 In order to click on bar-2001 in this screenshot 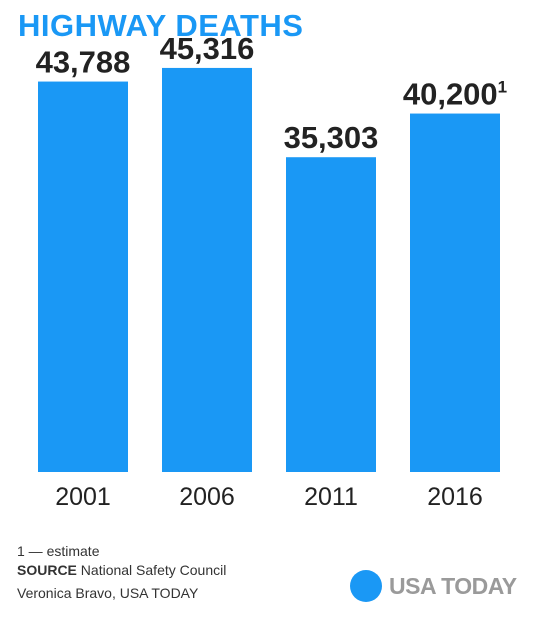, I will do `click(83, 276)`.